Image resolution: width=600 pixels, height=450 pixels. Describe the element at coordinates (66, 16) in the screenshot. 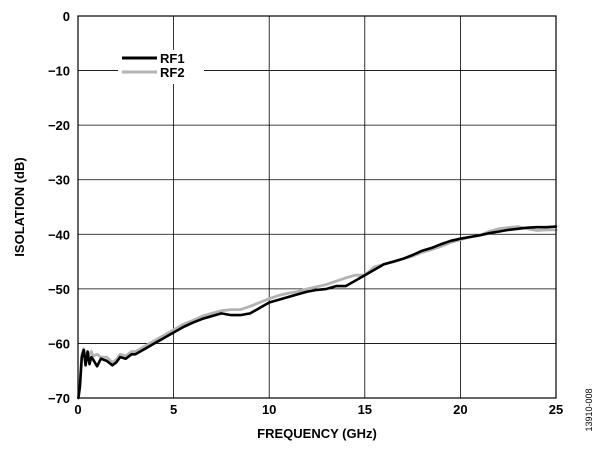

I see `y-tick-label: 0` at that location.